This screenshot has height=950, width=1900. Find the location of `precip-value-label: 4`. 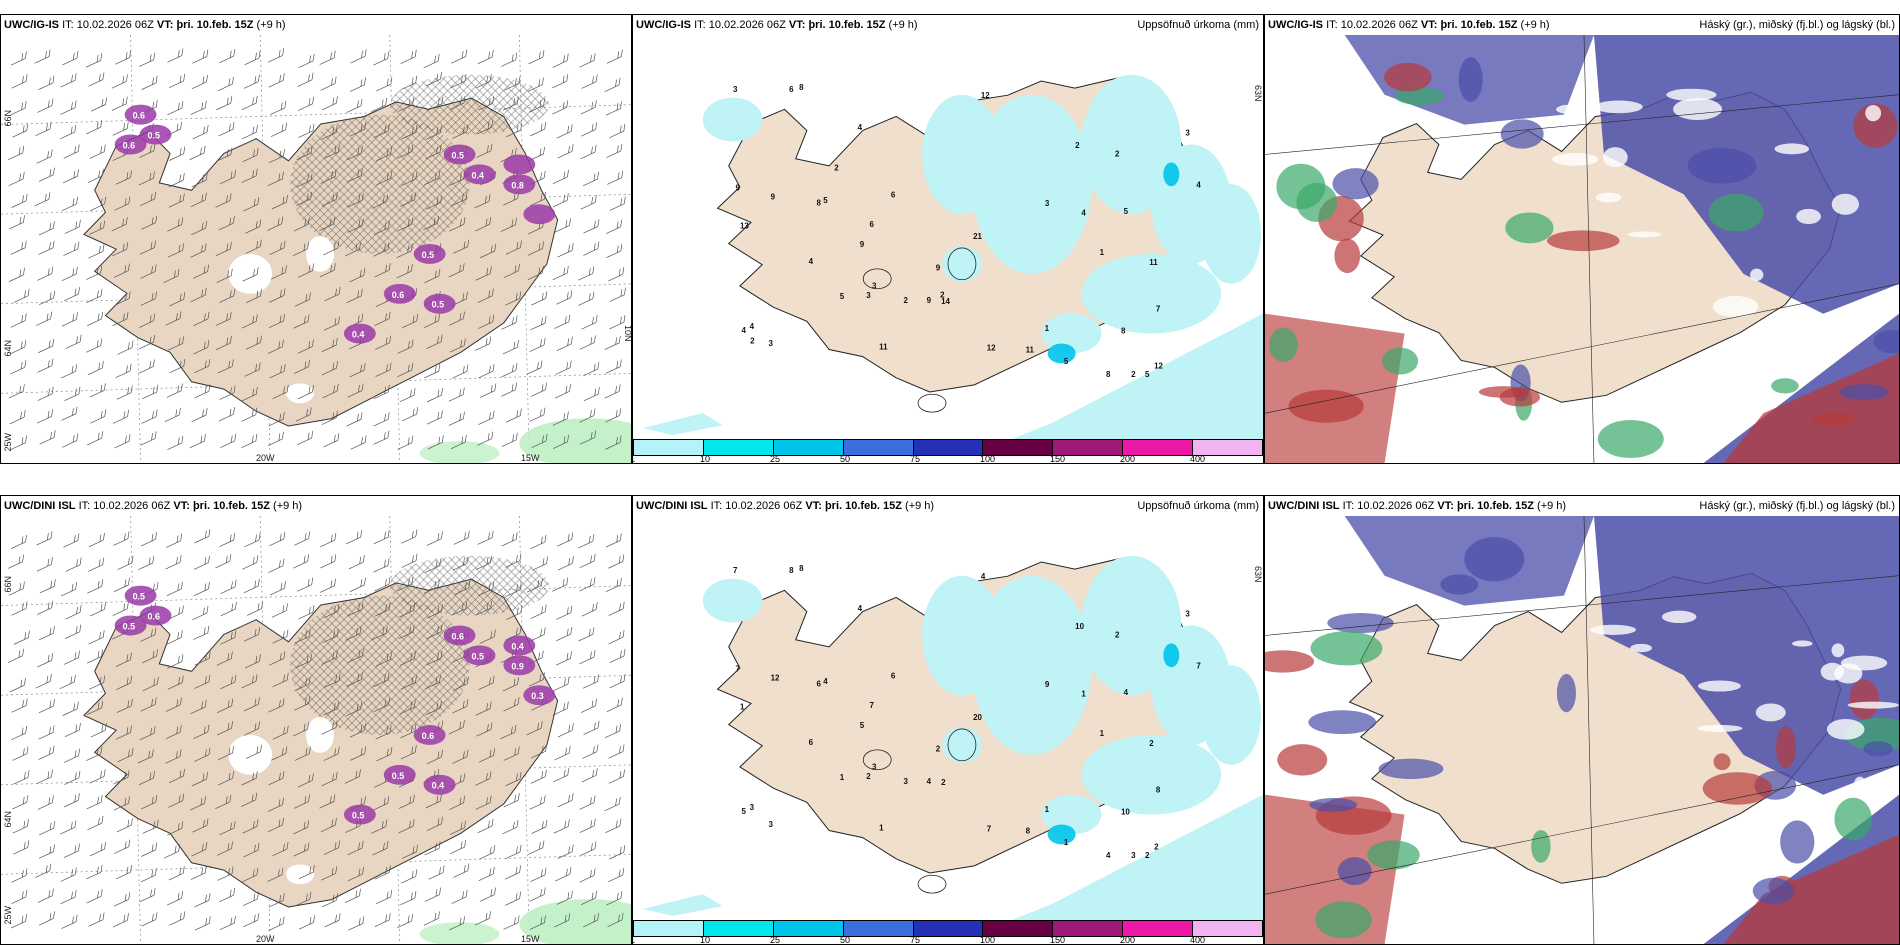

precip-value-label: 4 is located at coordinates (860, 127).